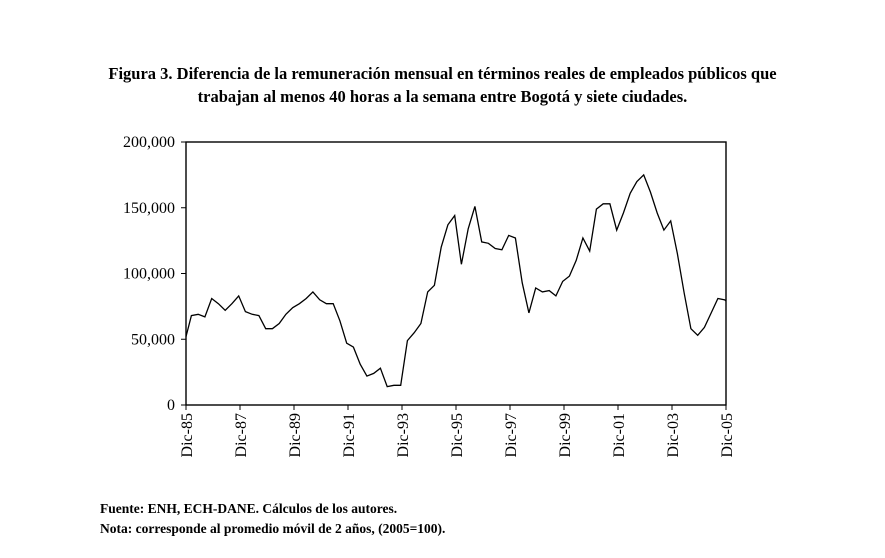  What do you see at coordinates (727, 435) in the screenshot?
I see `x-tick-label: Dic-05` at bounding box center [727, 435].